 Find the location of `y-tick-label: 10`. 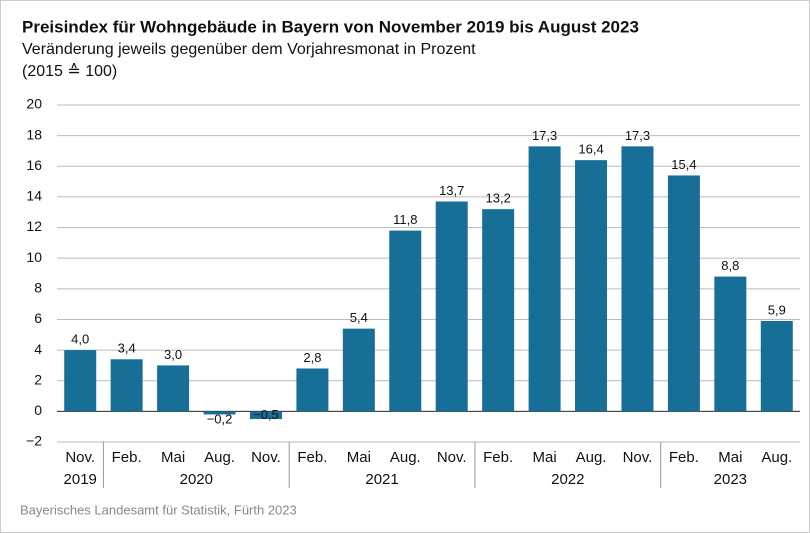

y-tick-label: 10 is located at coordinates (34, 257).